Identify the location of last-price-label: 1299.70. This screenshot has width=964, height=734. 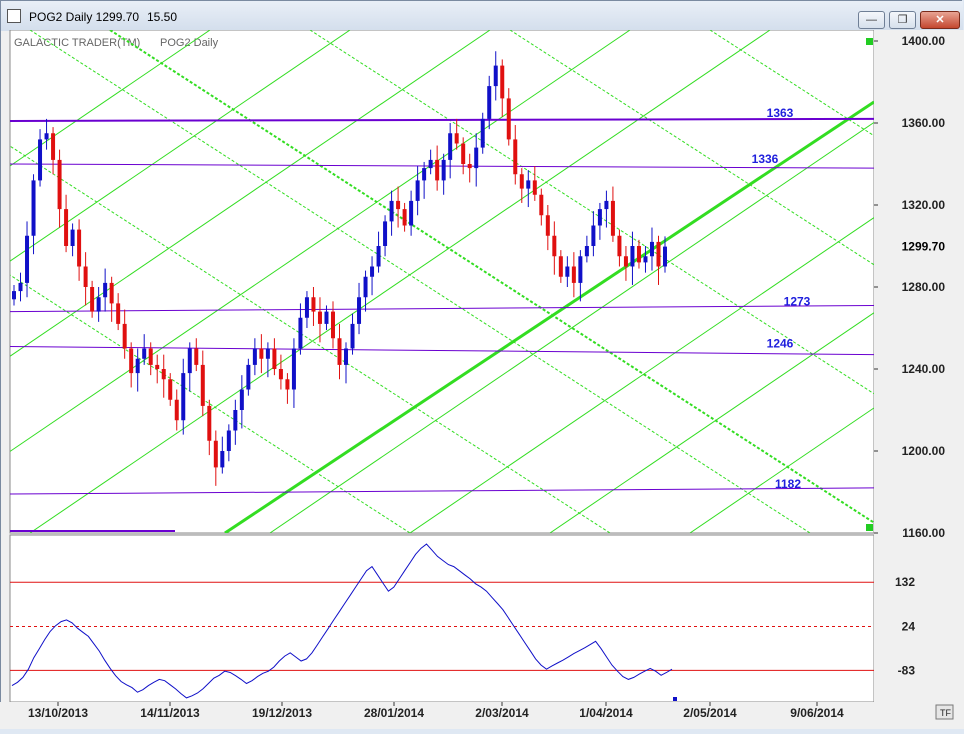
(924, 247).